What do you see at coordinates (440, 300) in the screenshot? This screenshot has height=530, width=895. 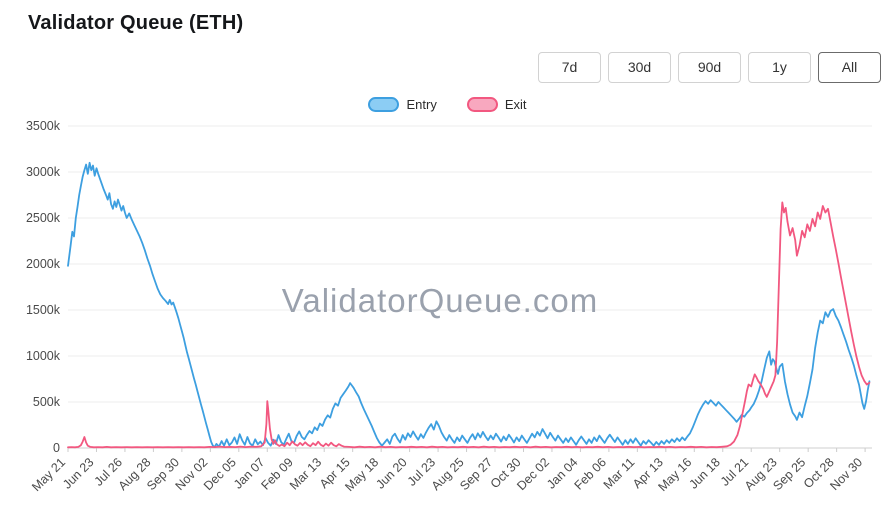 I see `watermark: ValidatorQueue.com` at bounding box center [440, 300].